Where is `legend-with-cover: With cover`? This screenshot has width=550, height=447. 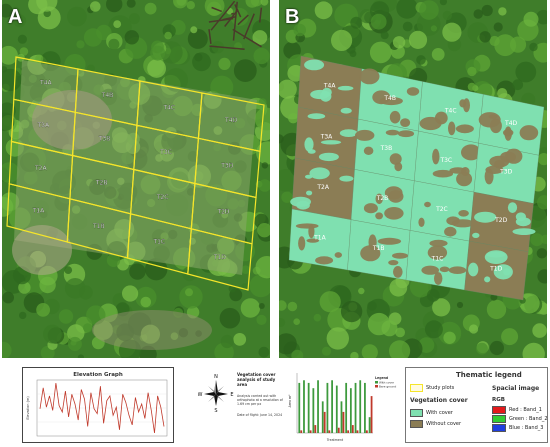 legend-with-cover: With cover is located at coordinates (431, 413).